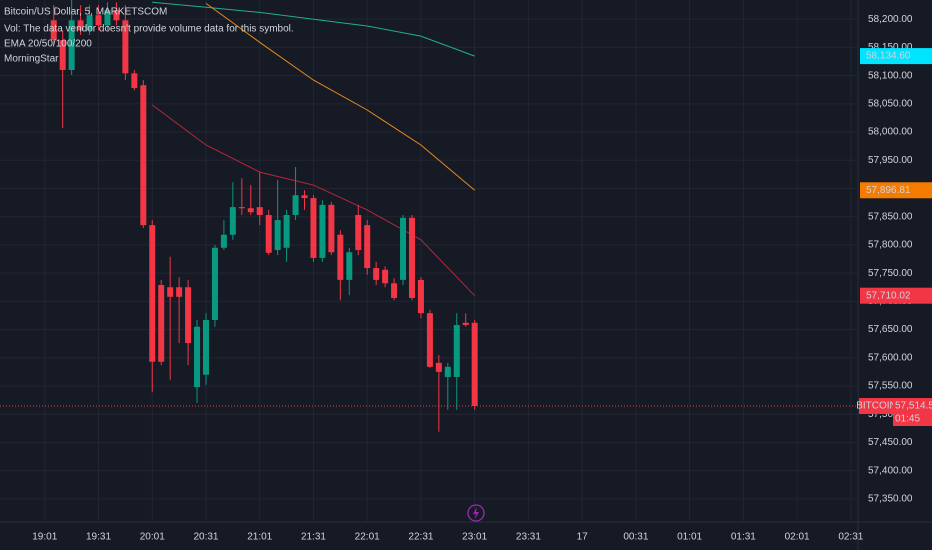 Image resolution: width=932 pixels, height=550 pixels. What do you see at coordinates (98, 537) in the screenshot?
I see `x-tick-label: 19:31` at bounding box center [98, 537].